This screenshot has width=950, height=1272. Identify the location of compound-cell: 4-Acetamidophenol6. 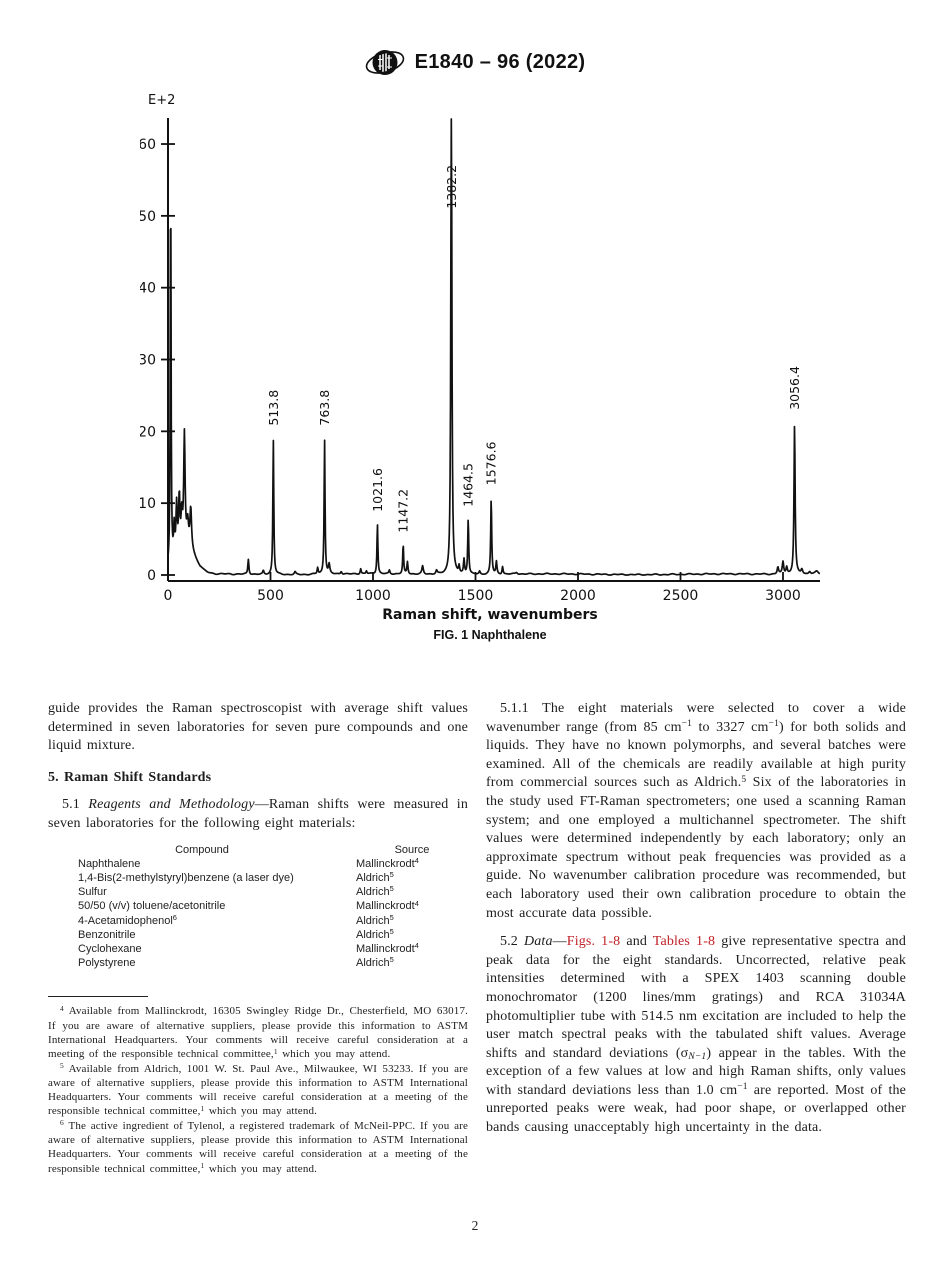
(202, 921).